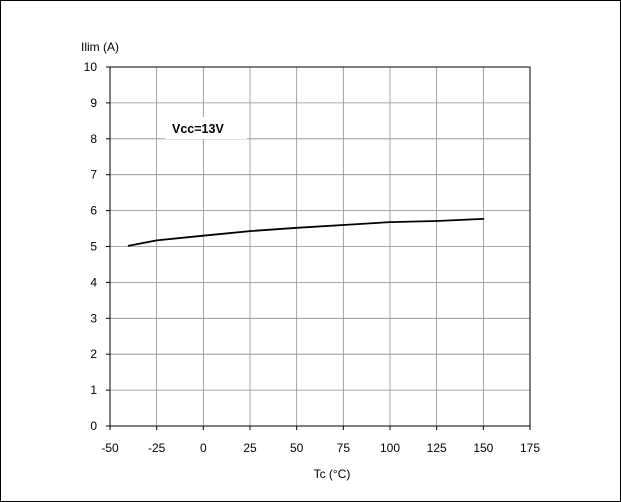 The width and height of the screenshot is (621, 502). I want to click on y-tick-label: 1, so click(93, 390).